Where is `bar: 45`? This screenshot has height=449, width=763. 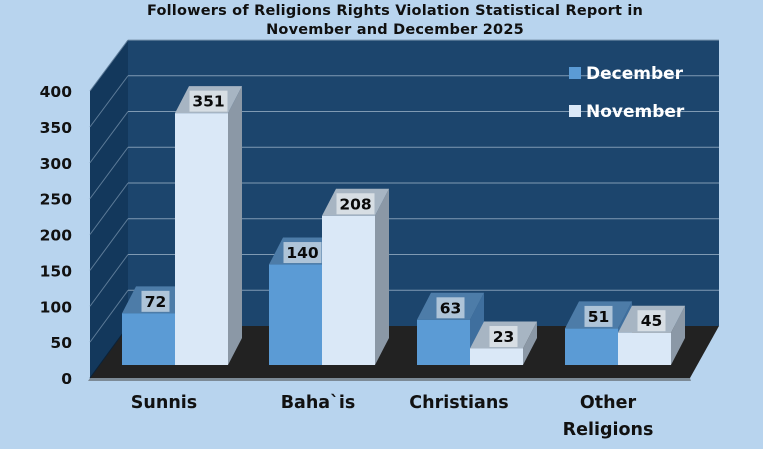
bar: 45 is located at coordinates (651, 335).